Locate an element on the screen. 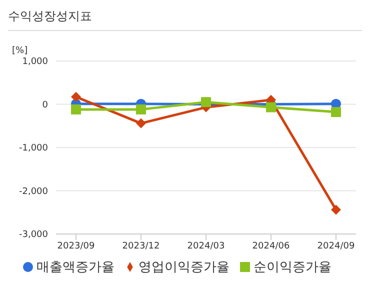 The image size is (370, 285). chart-title: 수익성장성지표 is located at coordinates (185, 19).